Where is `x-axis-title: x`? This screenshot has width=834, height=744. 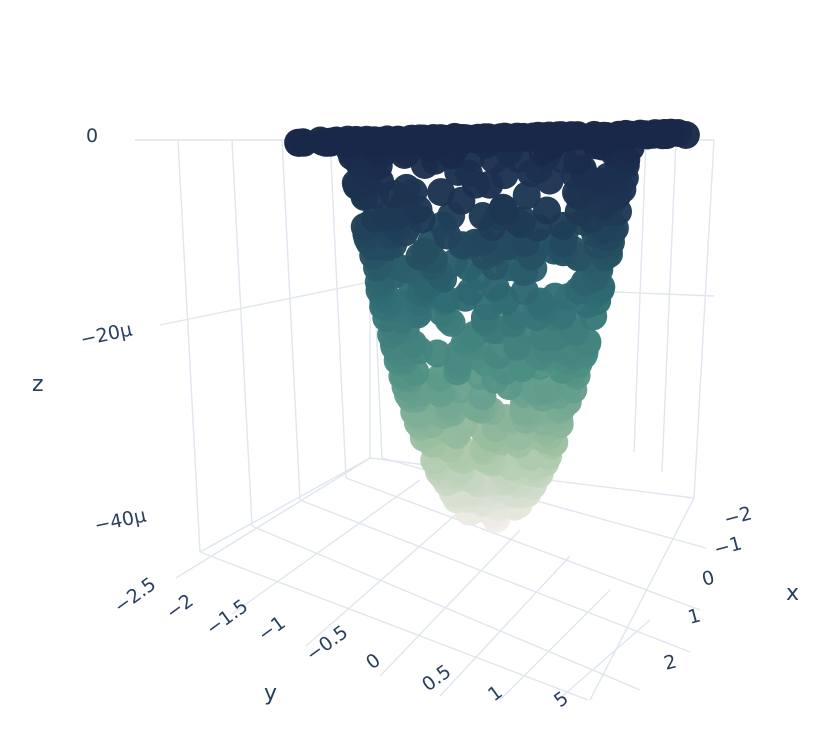 x-axis-title: x is located at coordinates (792, 593).